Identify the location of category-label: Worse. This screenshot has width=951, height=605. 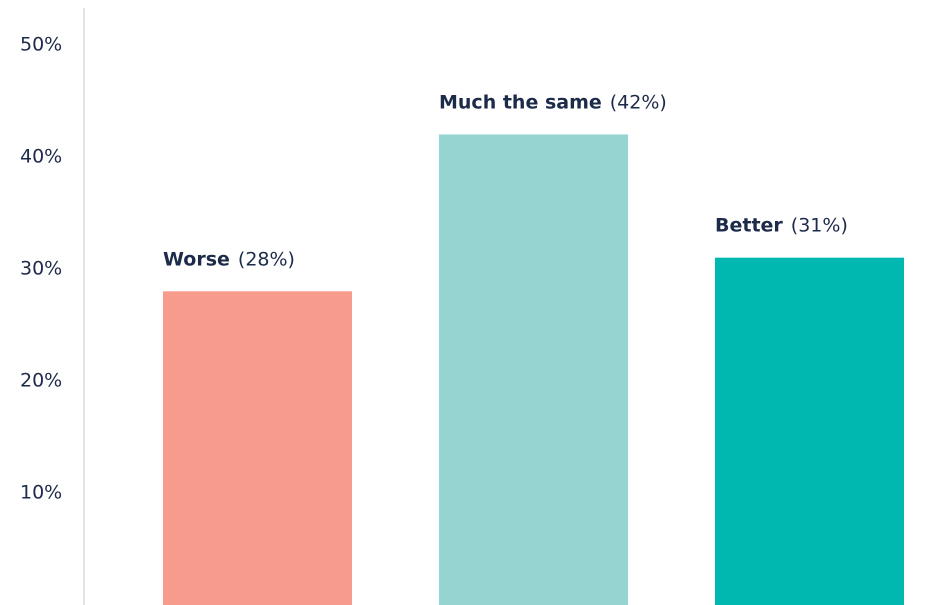
(196, 259).